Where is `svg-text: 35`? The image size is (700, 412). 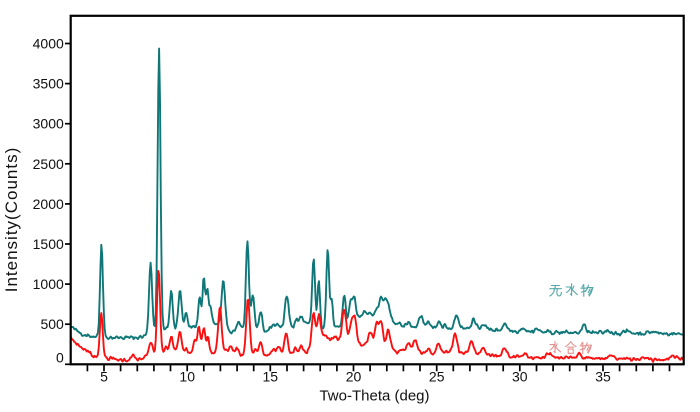 svg-text: 35 is located at coordinates (603, 377).